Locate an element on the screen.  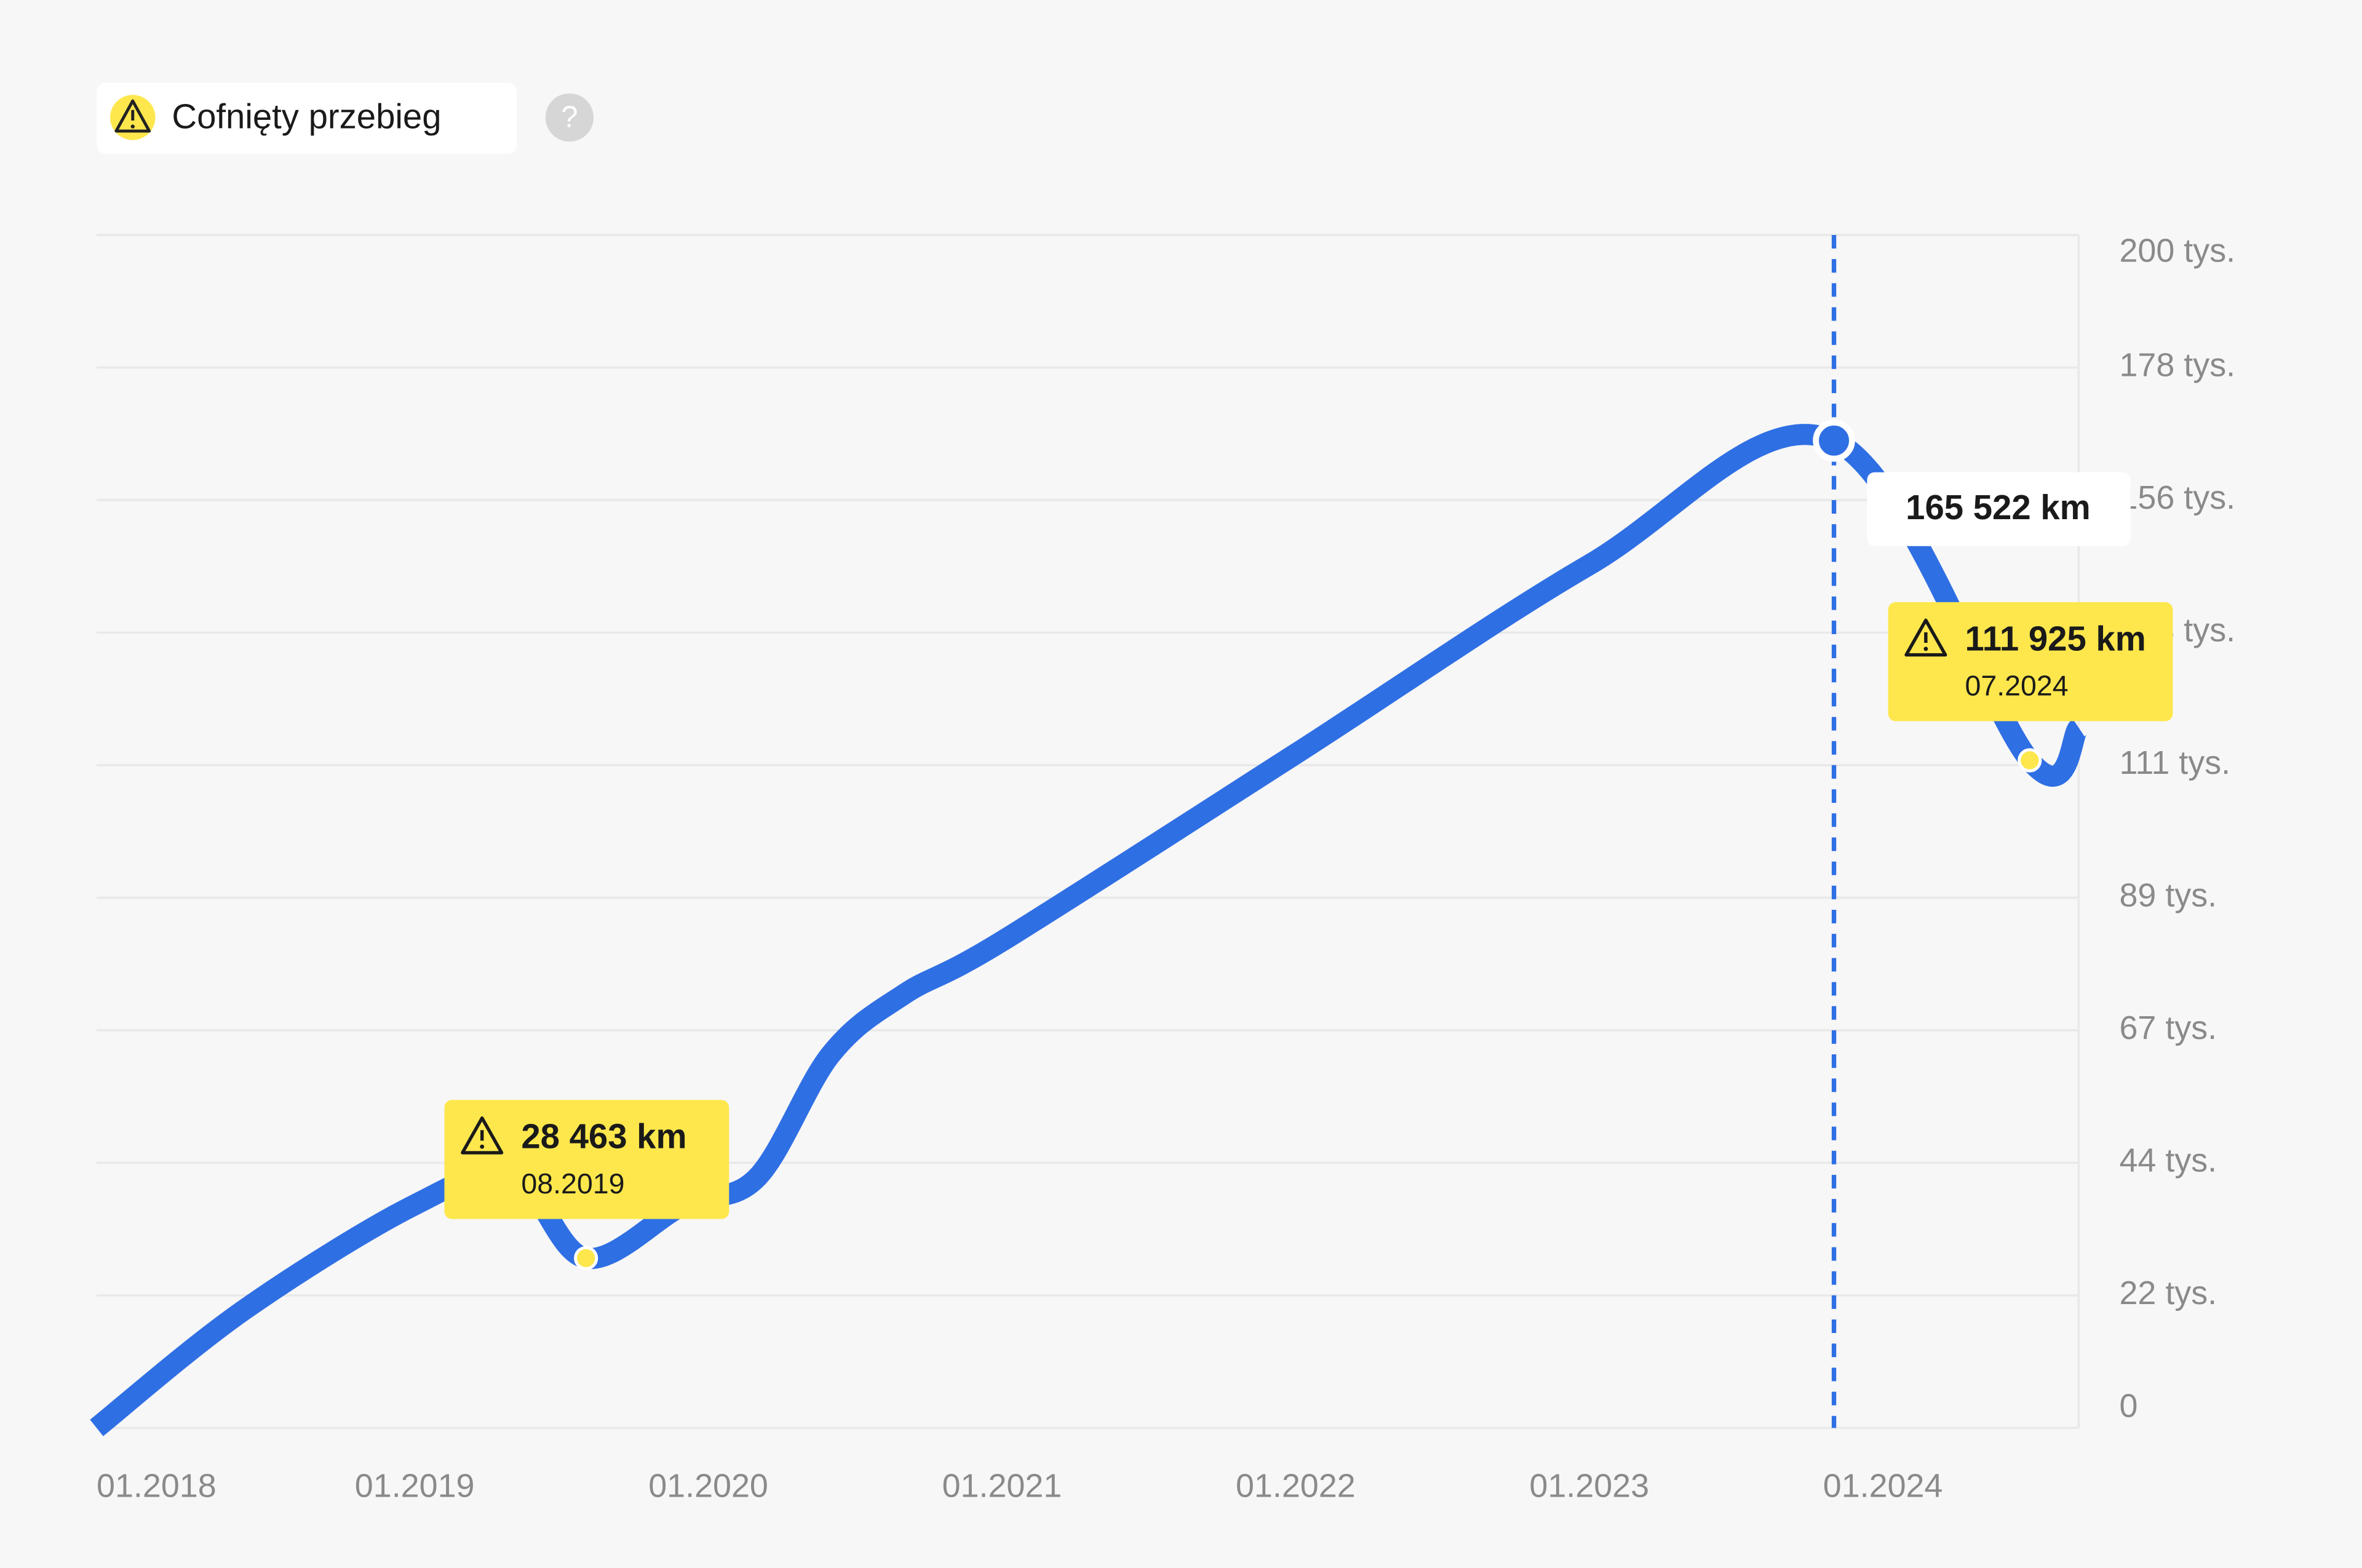
tooltip-date: 07.2024 is located at coordinates (2017, 686).